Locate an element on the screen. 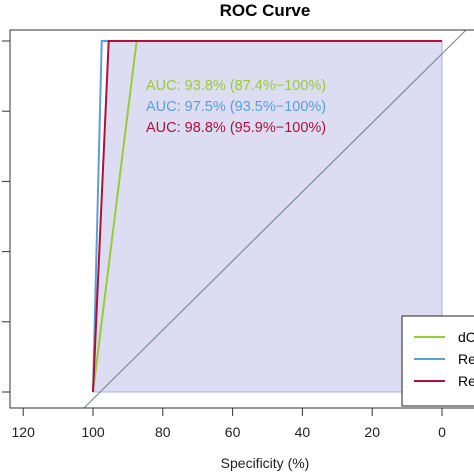 This screenshot has width=474, height=474. legend-box is located at coordinates (437, 361).